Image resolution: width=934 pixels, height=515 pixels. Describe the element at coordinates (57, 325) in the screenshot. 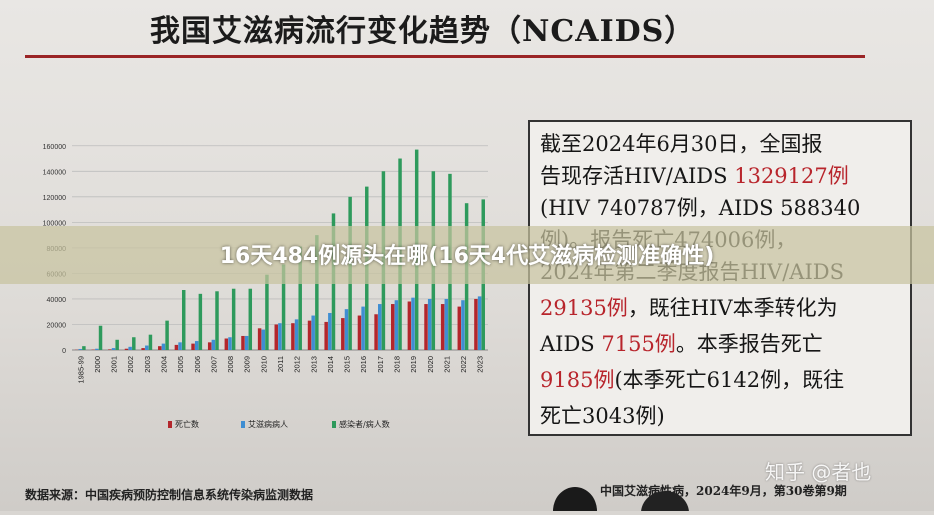

I see `y-tick-label: 20000` at that location.